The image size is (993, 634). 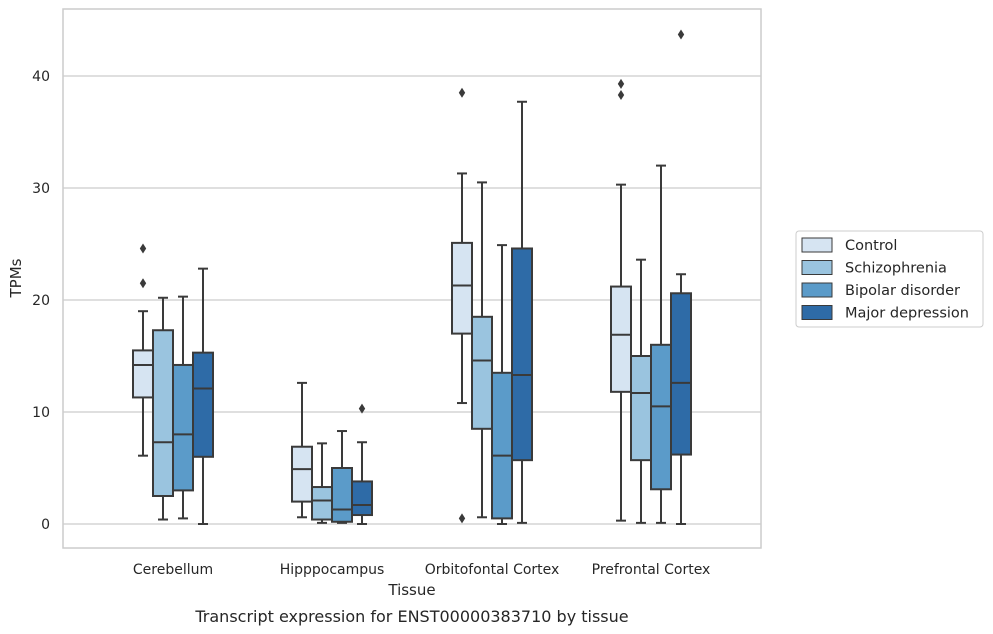 What do you see at coordinates (492, 570) in the screenshot?
I see `x-tick-label: Orbitofontal Cortex` at bounding box center [492, 570].